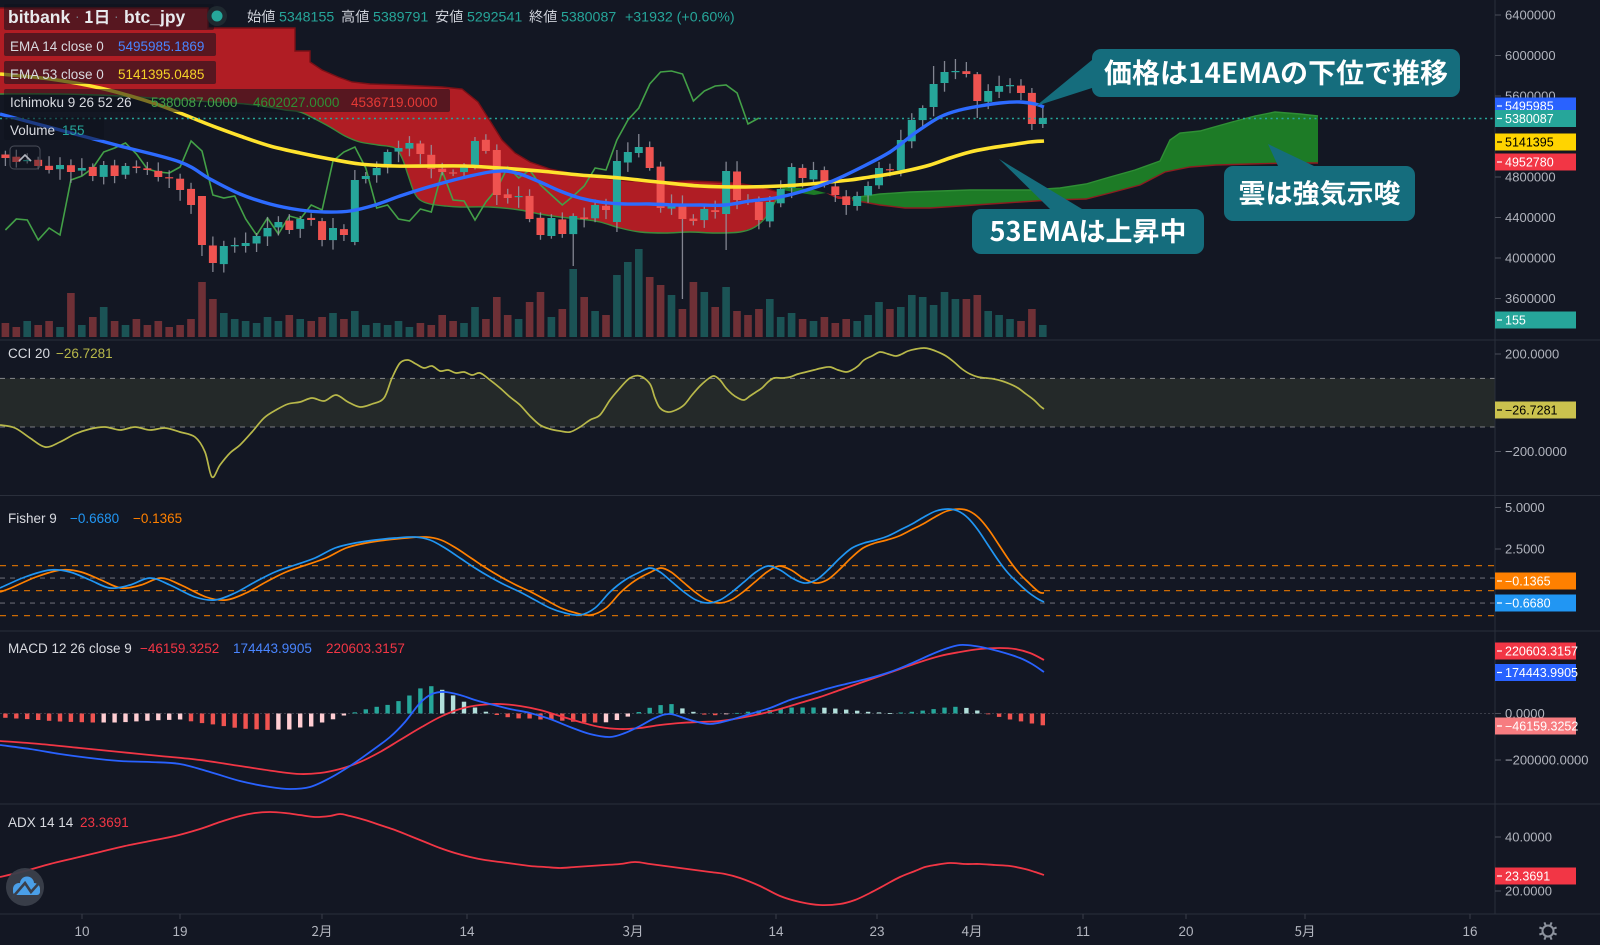 Image resolution: width=1600 pixels, height=945 pixels. What do you see at coordinates (394, 102) in the screenshot?
I see `svg-text: 4536719.0000` at bounding box center [394, 102].